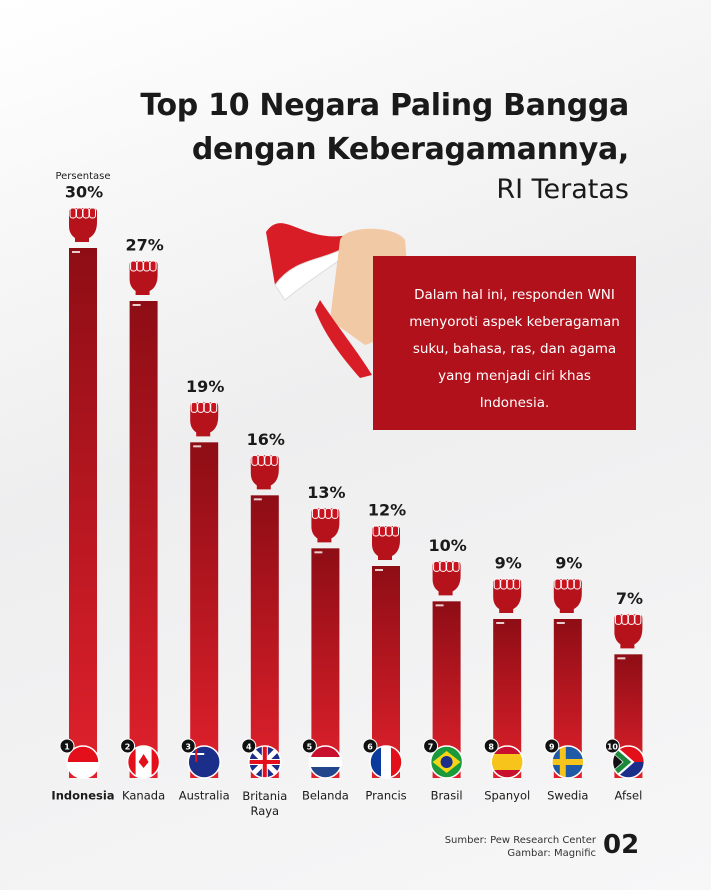 This screenshot has width=711, height=890. What do you see at coordinates (84, 192) in the screenshot?
I see `value-label: 30%` at bounding box center [84, 192].